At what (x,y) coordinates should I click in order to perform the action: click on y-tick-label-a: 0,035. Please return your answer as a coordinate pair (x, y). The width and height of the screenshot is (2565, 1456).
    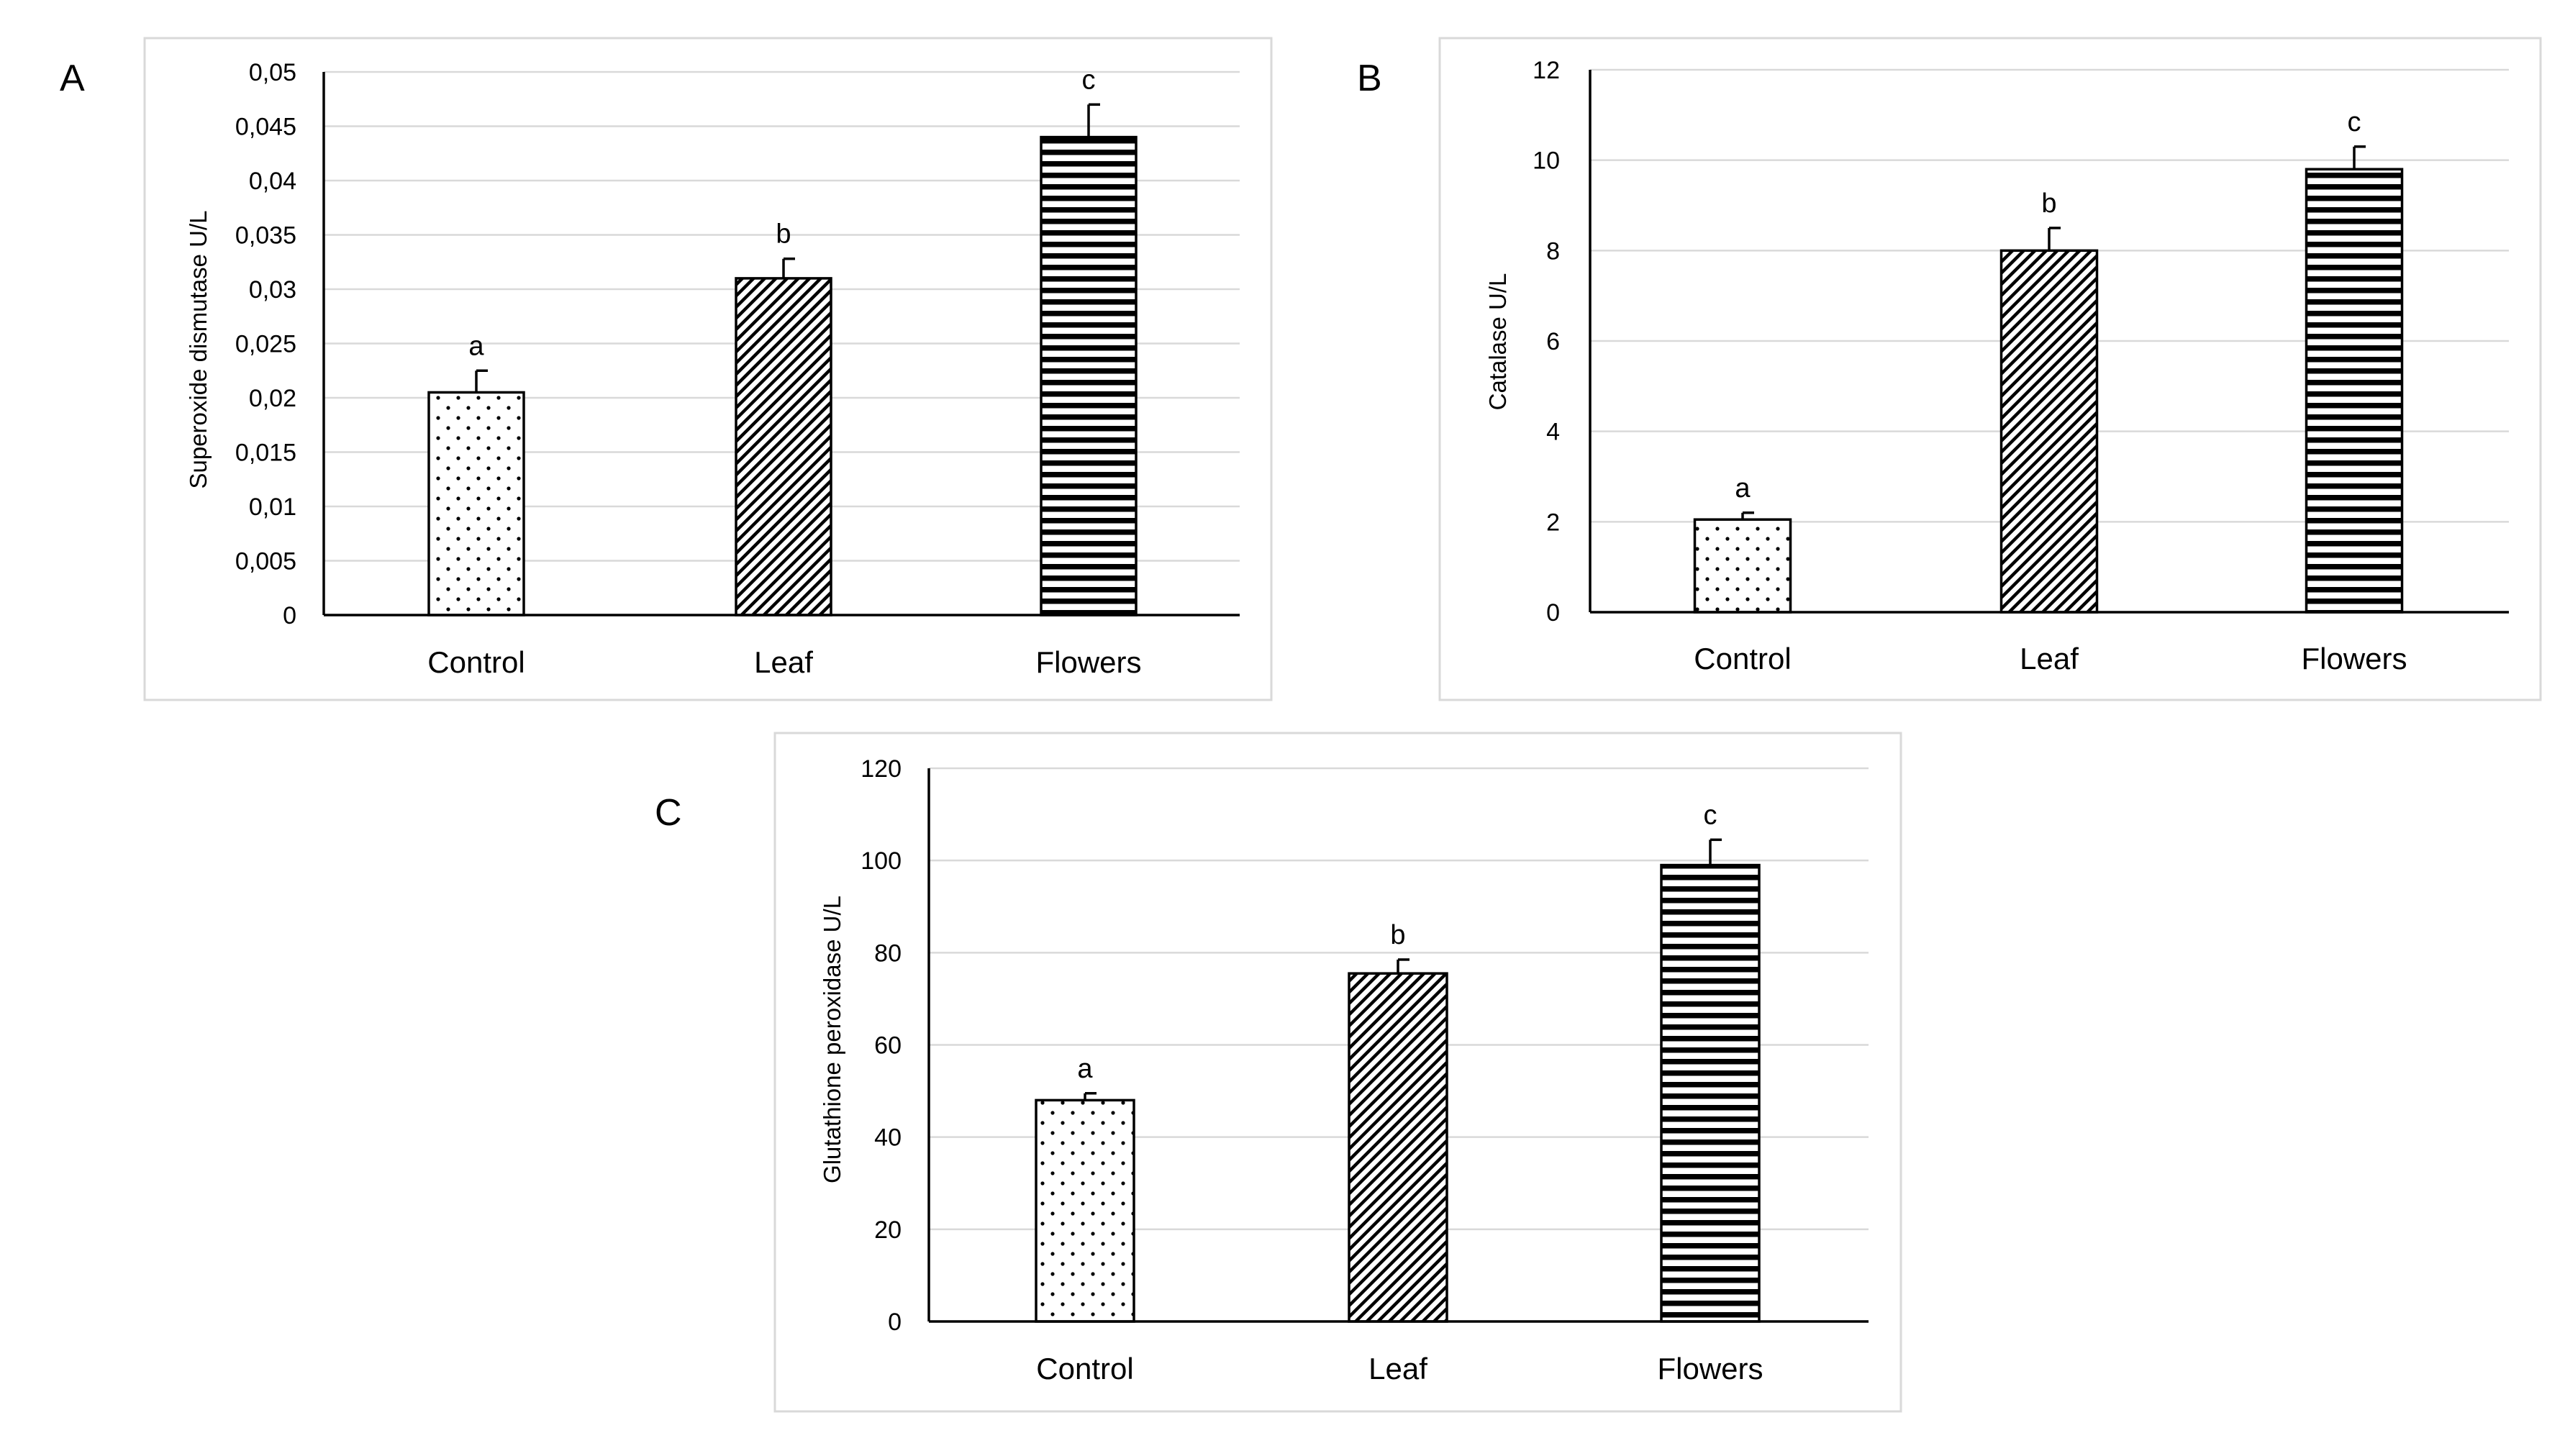
    Looking at the image, I should click on (265, 236).